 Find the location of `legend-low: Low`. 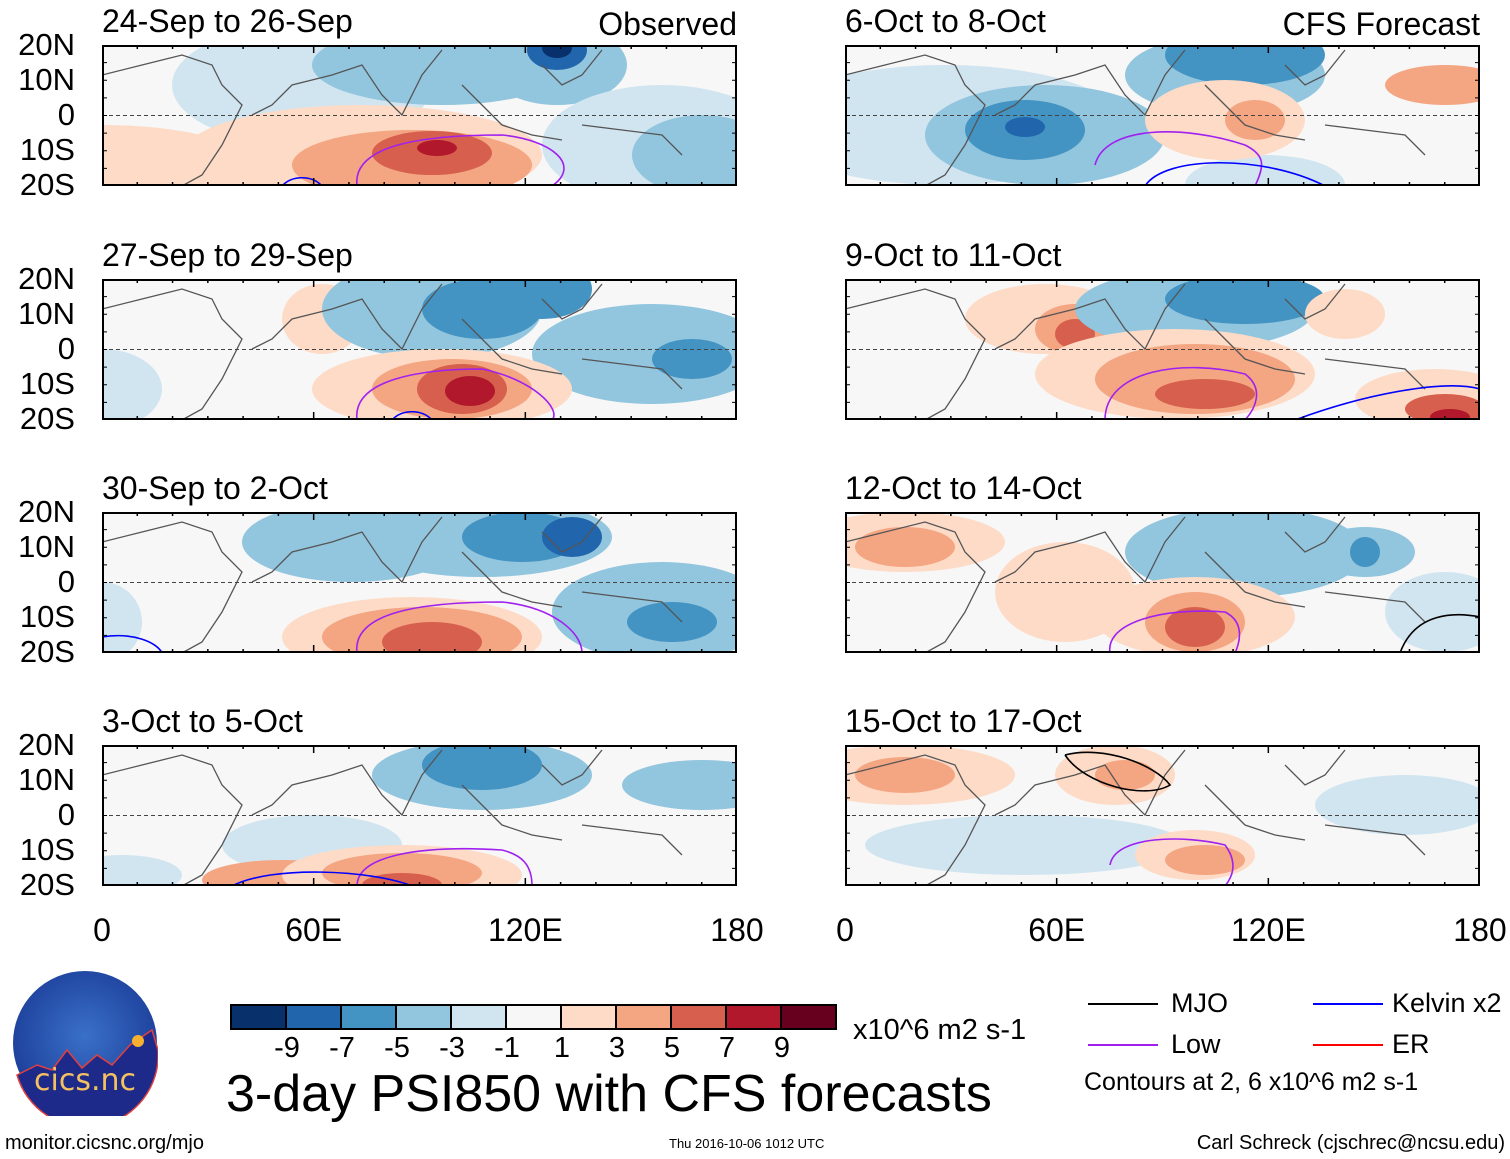

legend-low: Low is located at coordinates (1196, 1044).